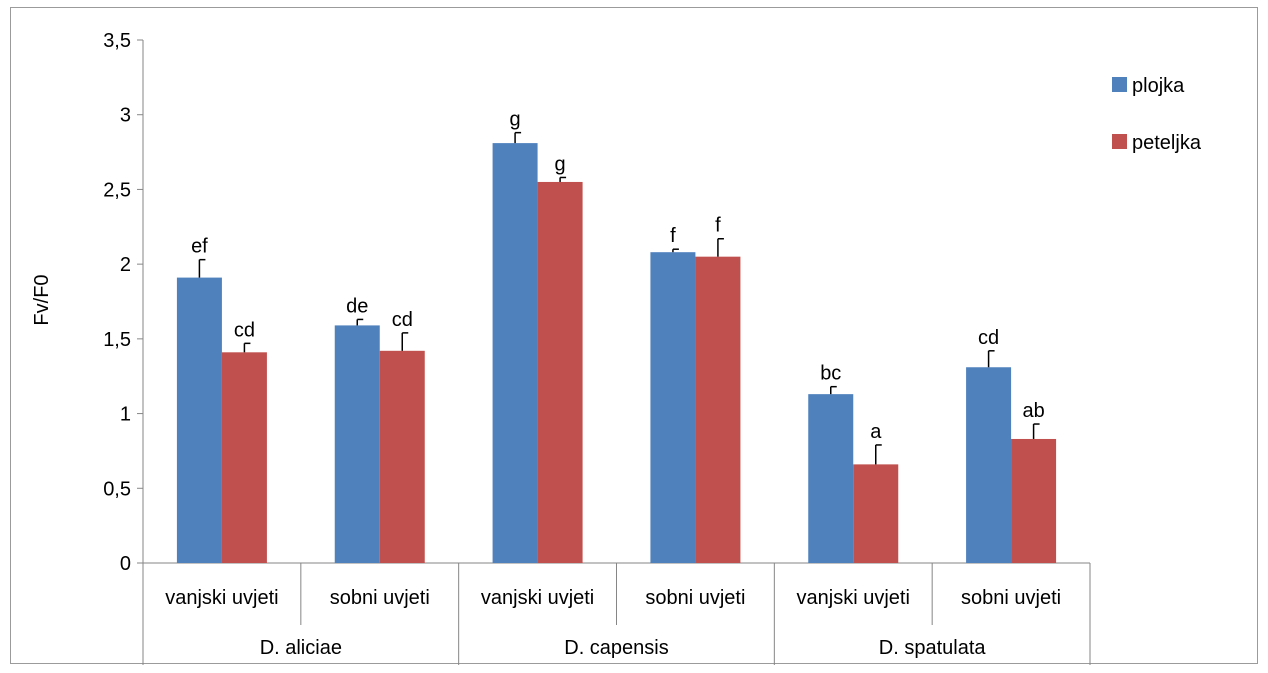 The width and height of the screenshot is (1268, 673). I want to click on y-tick-label: 0, so click(125, 564).